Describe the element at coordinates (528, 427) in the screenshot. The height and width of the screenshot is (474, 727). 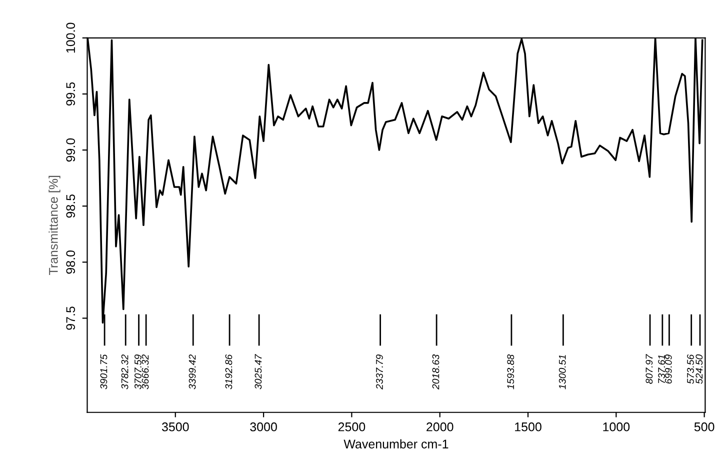
I see `x-tick-label: 1500` at that location.